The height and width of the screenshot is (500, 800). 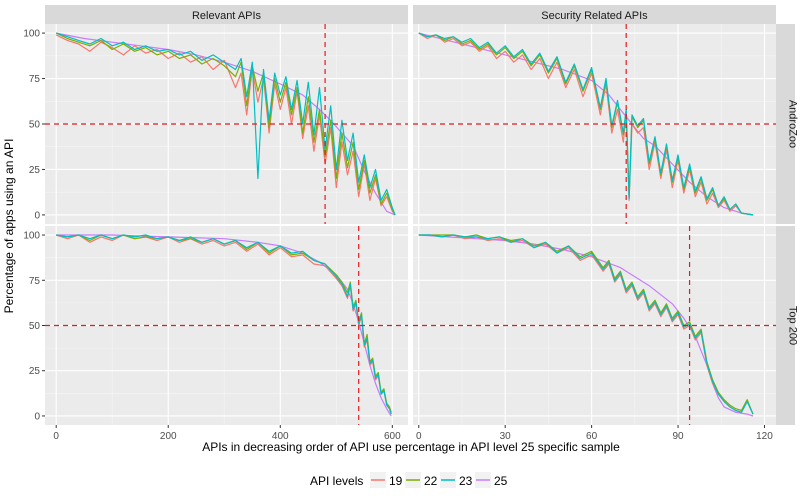 What do you see at coordinates (466, 481) in the screenshot?
I see `legend-label: 23` at bounding box center [466, 481].